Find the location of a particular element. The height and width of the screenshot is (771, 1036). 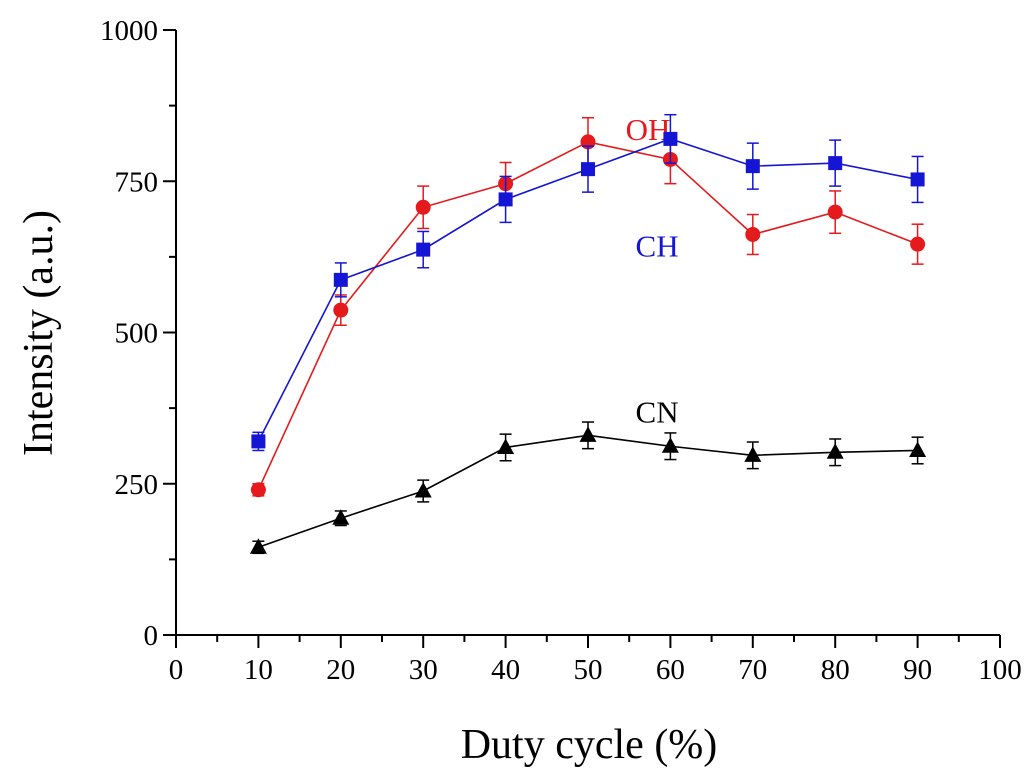

x-tick-label: 10 is located at coordinates (258, 670).